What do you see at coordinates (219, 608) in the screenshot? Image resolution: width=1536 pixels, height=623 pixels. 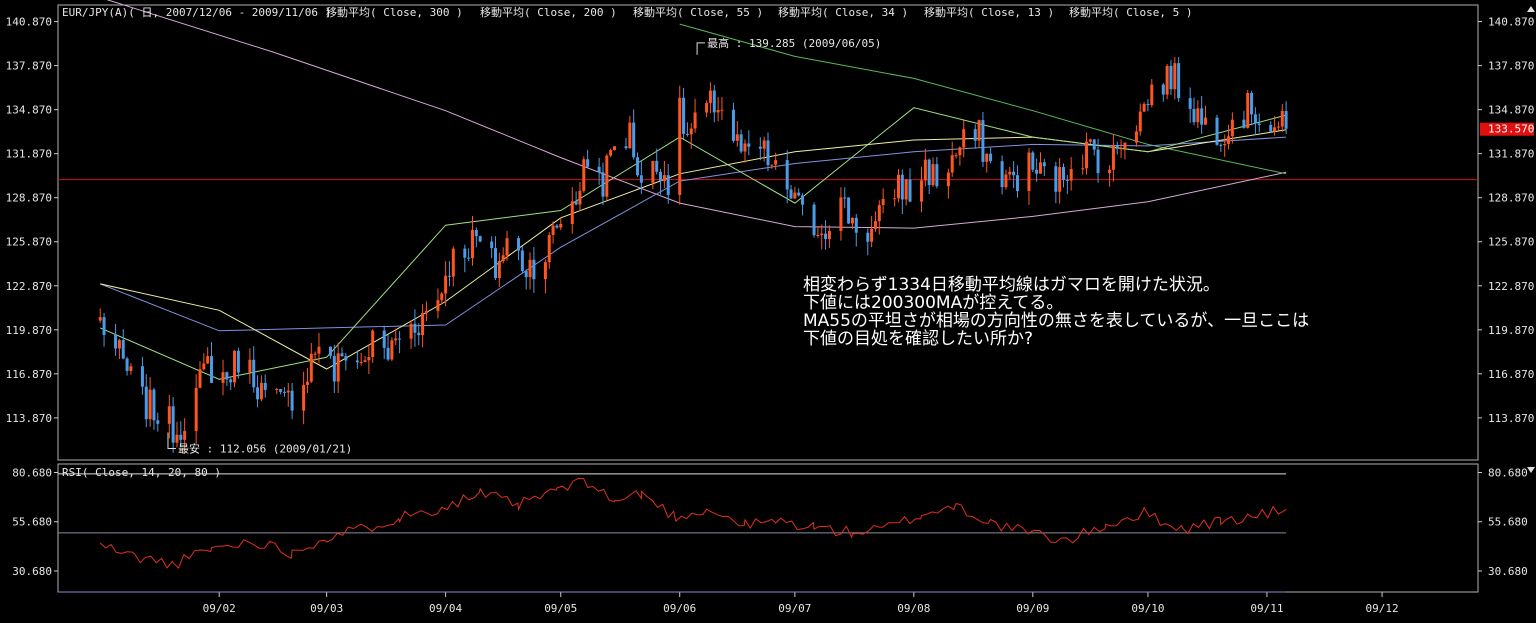 I see `date-tick-label: 09/02` at bounding box center [219, 608].